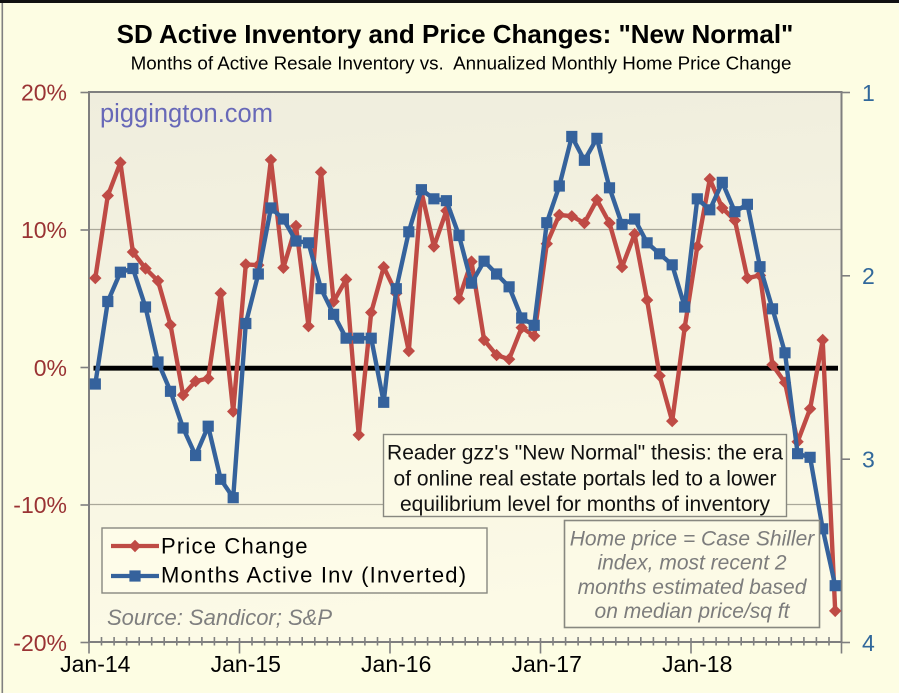 Image resolution: width=899 pixels, height=698 pixels. Describe the element at coordinates (868, 93) in the screenshot. I see `svg-text: 1` at that location.